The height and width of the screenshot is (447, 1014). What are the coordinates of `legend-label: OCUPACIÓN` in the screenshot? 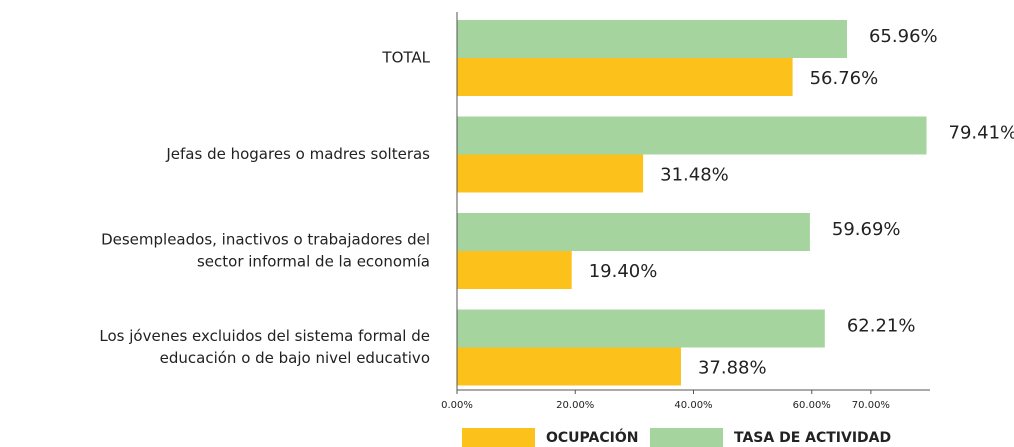 It's located at (592, 437).